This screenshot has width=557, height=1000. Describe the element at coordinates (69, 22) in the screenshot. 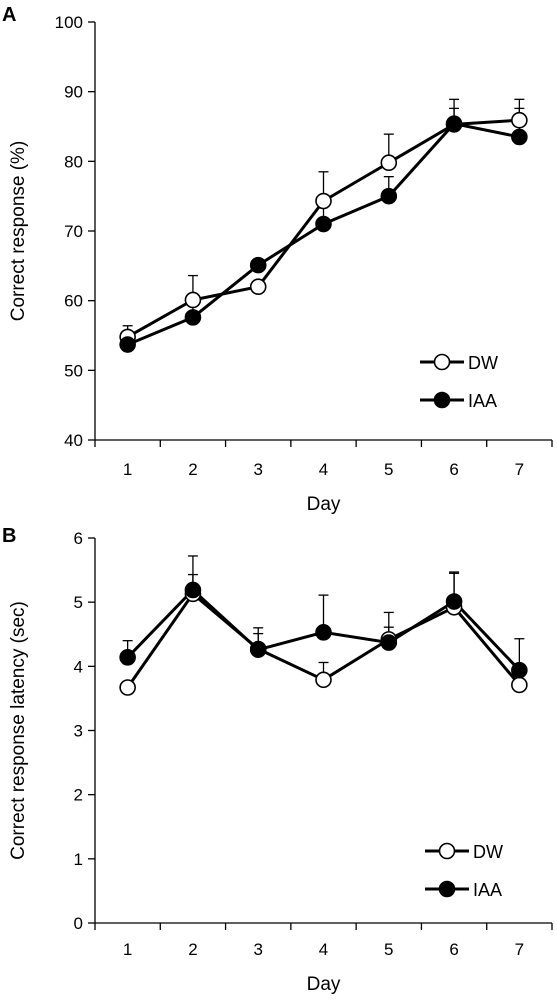

I see `y-tick-label: 100` at that location.